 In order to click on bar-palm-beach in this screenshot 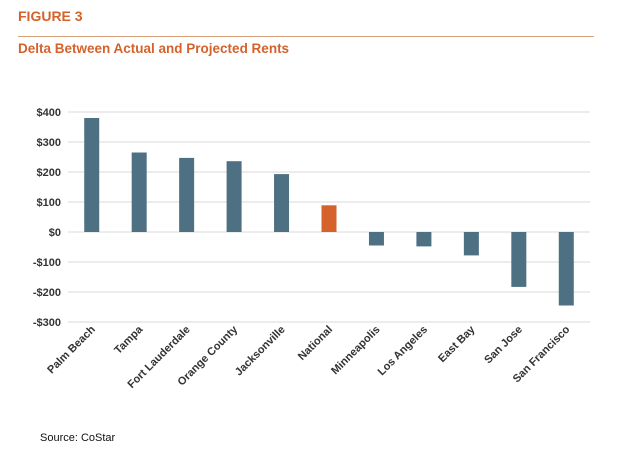, I will do `click(92, 175)`.